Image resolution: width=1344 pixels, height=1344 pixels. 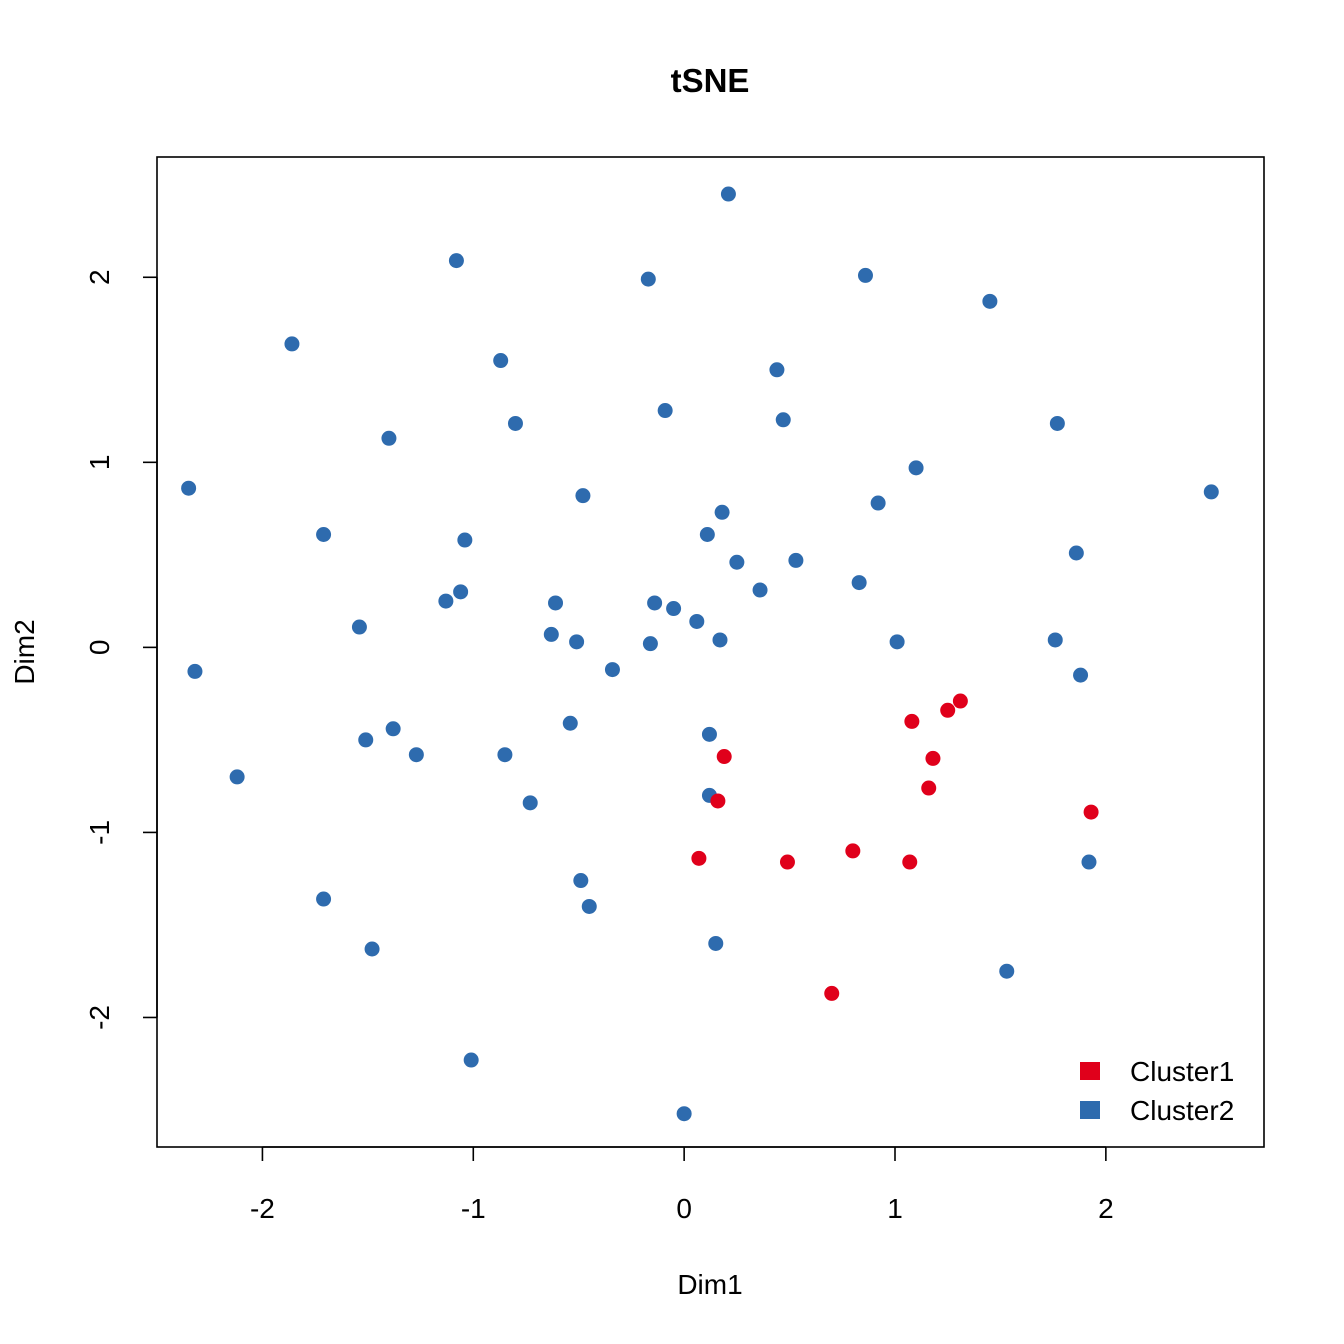 I want to click on x-axis: -2 -1 0 1 2, so click(x=682, y=1185).